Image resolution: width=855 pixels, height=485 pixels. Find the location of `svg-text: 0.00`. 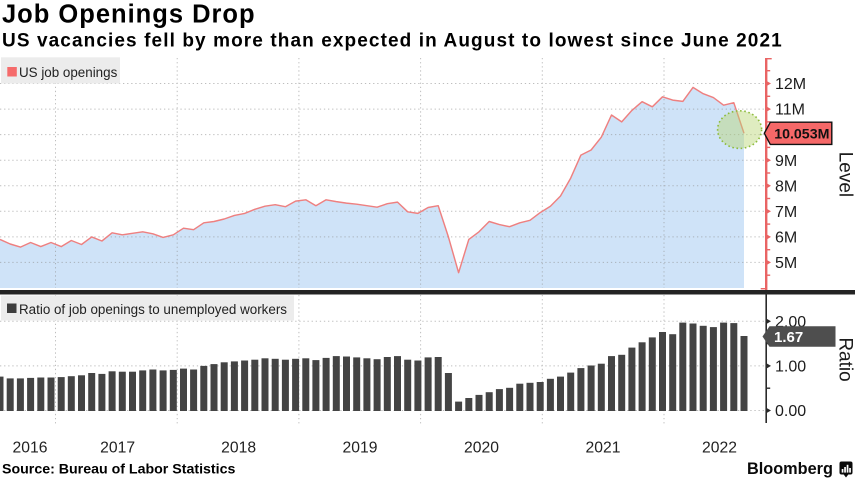

svg-text: 0.00 is located at coordinates (790, 411).